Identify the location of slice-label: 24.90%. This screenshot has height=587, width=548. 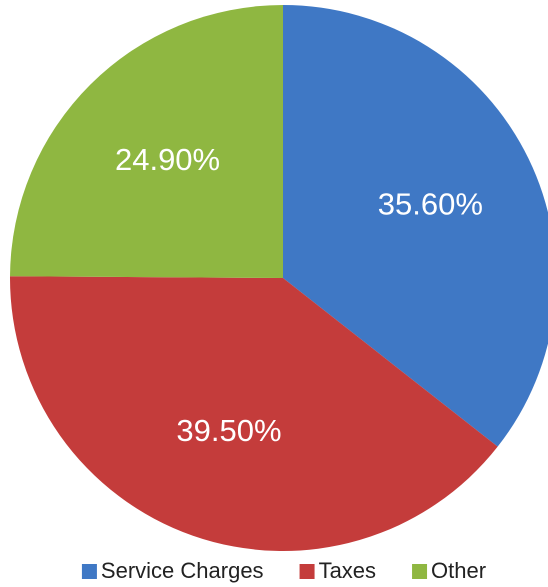
(167, 159).